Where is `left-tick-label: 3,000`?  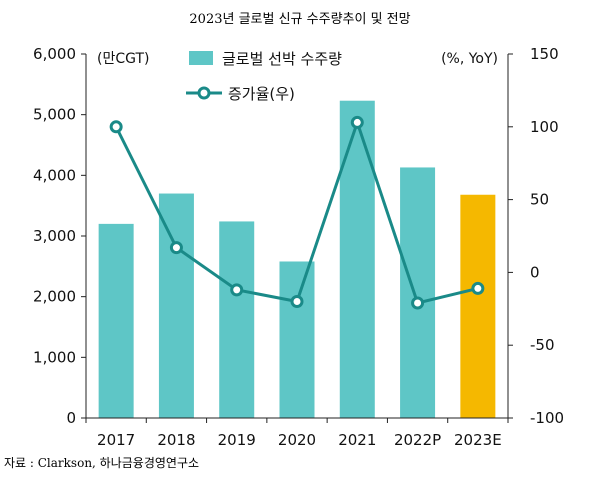
left-tick-label: 3,000 is located at coordinates (54, 236).